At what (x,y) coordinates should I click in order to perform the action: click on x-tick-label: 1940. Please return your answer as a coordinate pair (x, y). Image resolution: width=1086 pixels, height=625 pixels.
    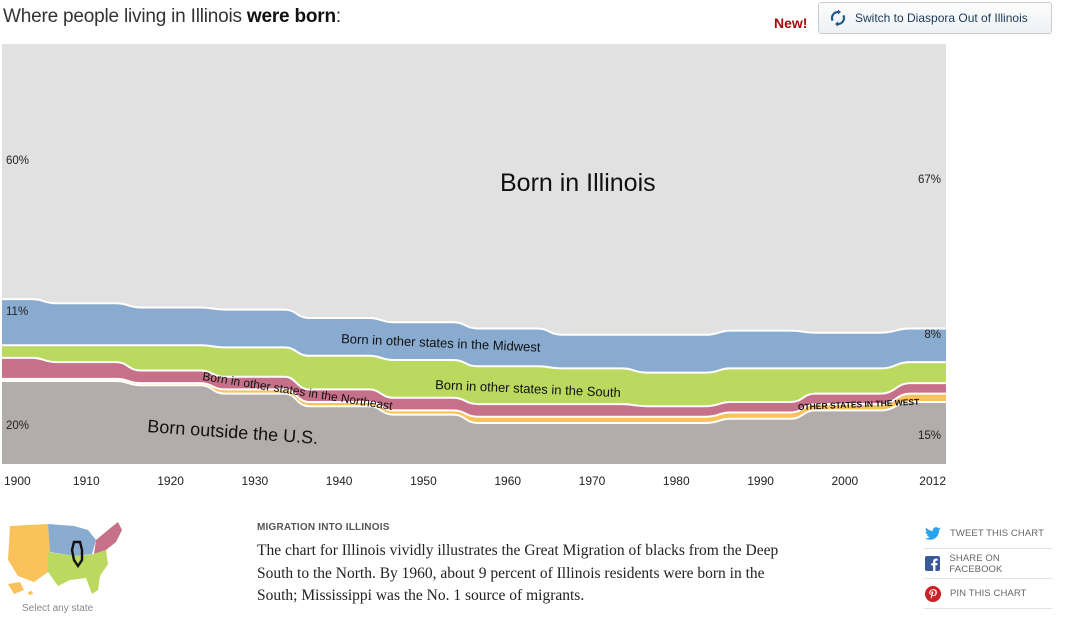
    Looking at the image, I should click on (339, 481).